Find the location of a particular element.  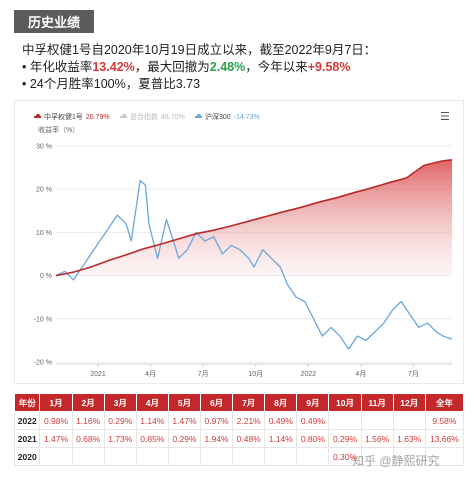

legend-composite: 复合指数 48.70% is located at coordinates (152, 117).